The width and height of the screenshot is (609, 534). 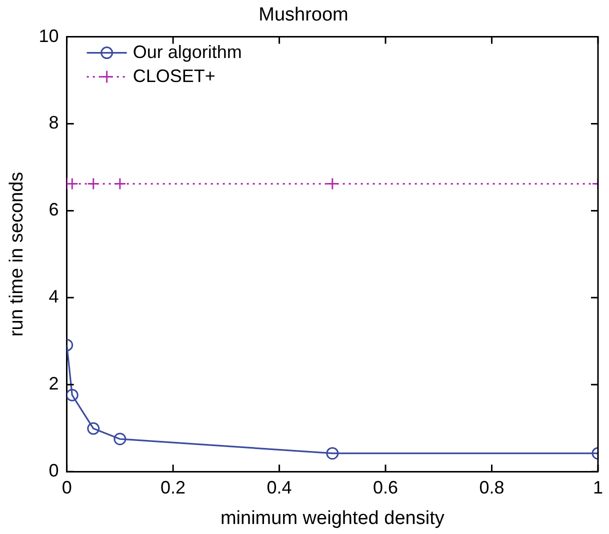 I want to click on x-tick-label: 0.8, so click(x=491, y=487).